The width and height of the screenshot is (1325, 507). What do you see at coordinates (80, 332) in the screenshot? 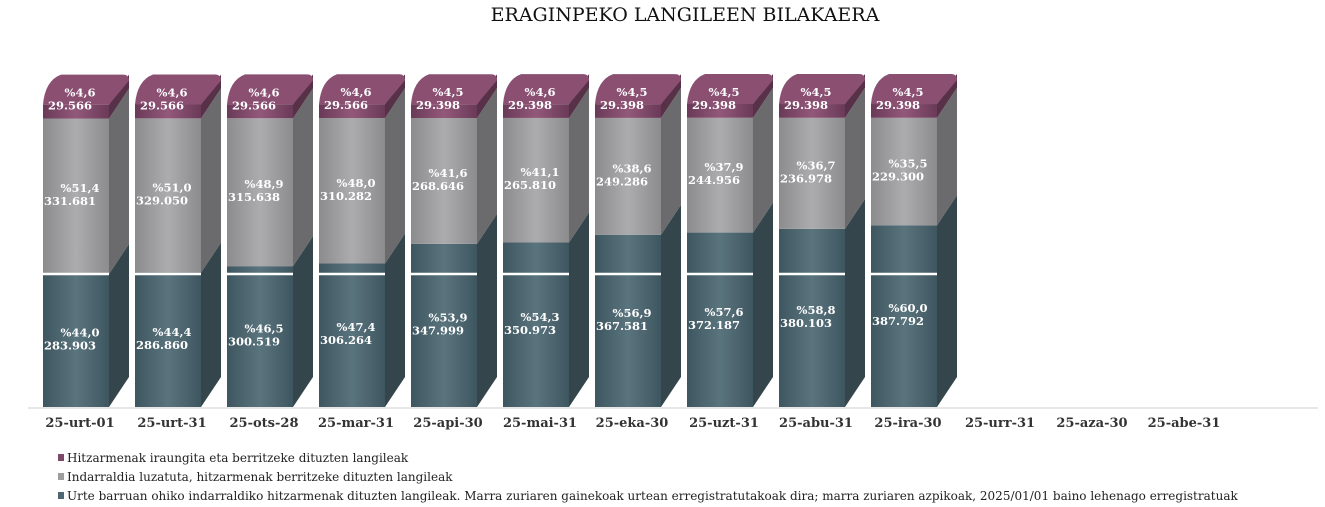
I see `data-label-pct: %44,0` at bounding box center [80, 332].